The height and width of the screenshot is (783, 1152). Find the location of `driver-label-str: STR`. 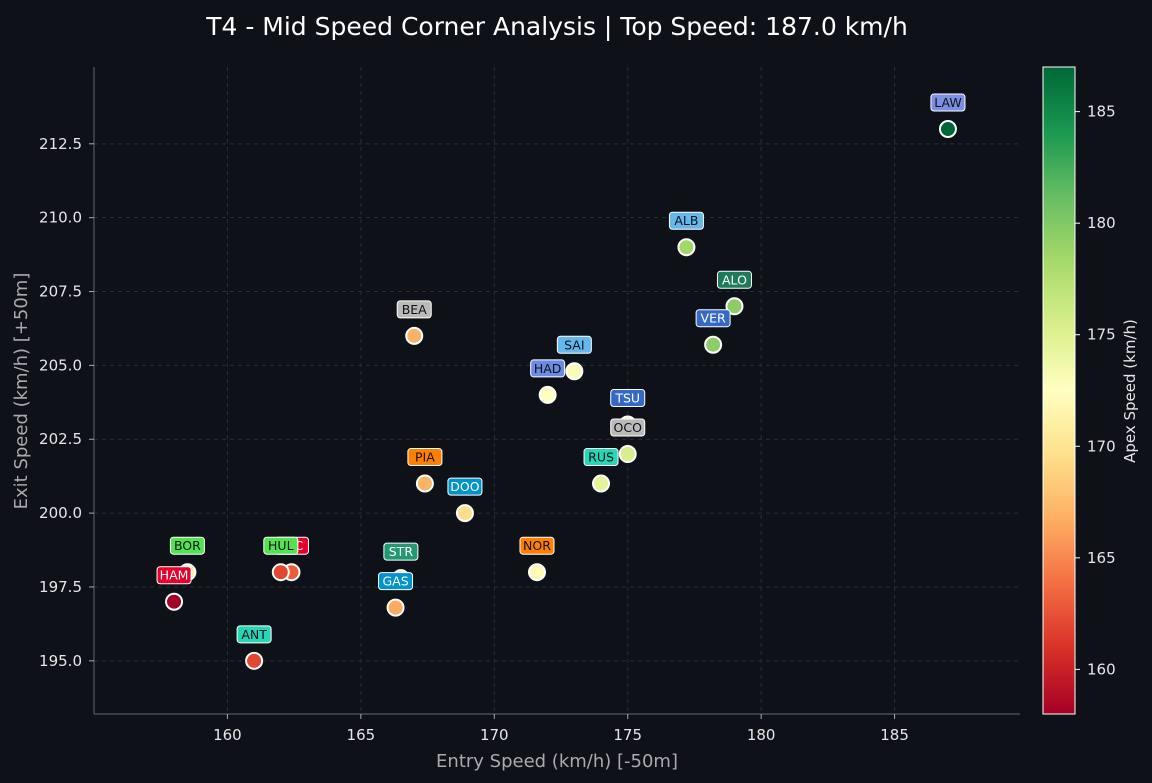

driver-label-str: STR is located at coordinates (401, 551).